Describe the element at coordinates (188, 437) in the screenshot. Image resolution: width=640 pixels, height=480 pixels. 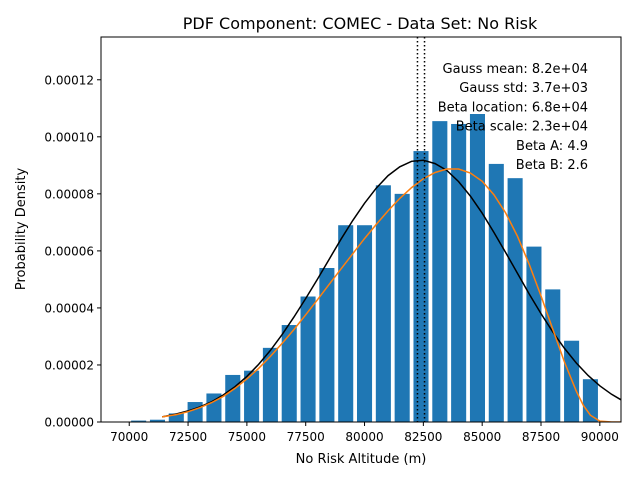
I see `x-tick-label: 72500` at that location.